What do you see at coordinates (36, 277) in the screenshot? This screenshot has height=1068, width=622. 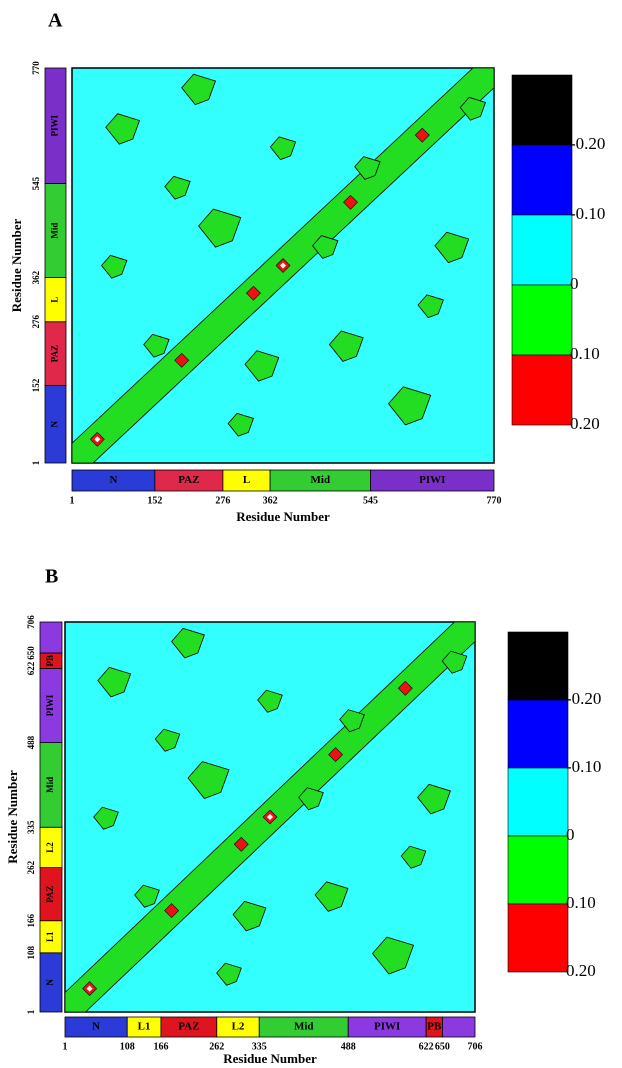 I see `y-tick-label: 362` at bounding box center [36, 277].